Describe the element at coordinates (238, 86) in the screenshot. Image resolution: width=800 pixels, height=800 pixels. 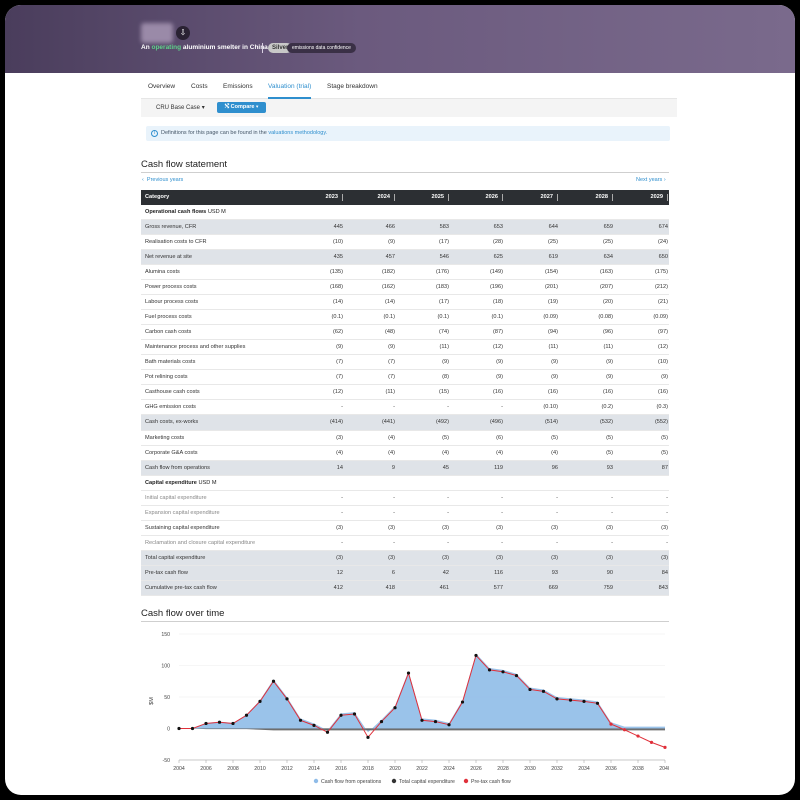
I see `tab-emissions: Emissions` at that location.